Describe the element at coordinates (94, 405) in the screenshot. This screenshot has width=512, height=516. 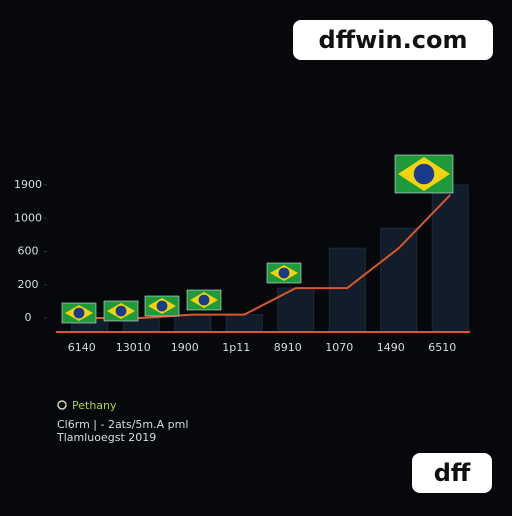
I see `legend-label: Pethany` at that location.